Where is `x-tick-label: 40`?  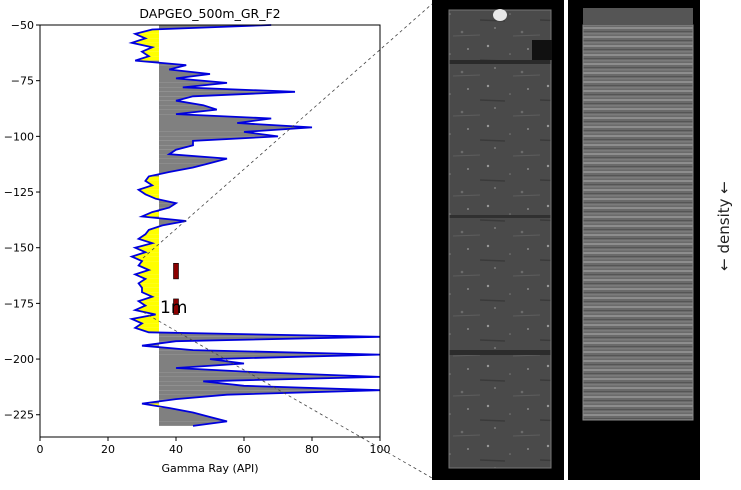
x-tick-label: 40 is located at coordinates (176, 449).